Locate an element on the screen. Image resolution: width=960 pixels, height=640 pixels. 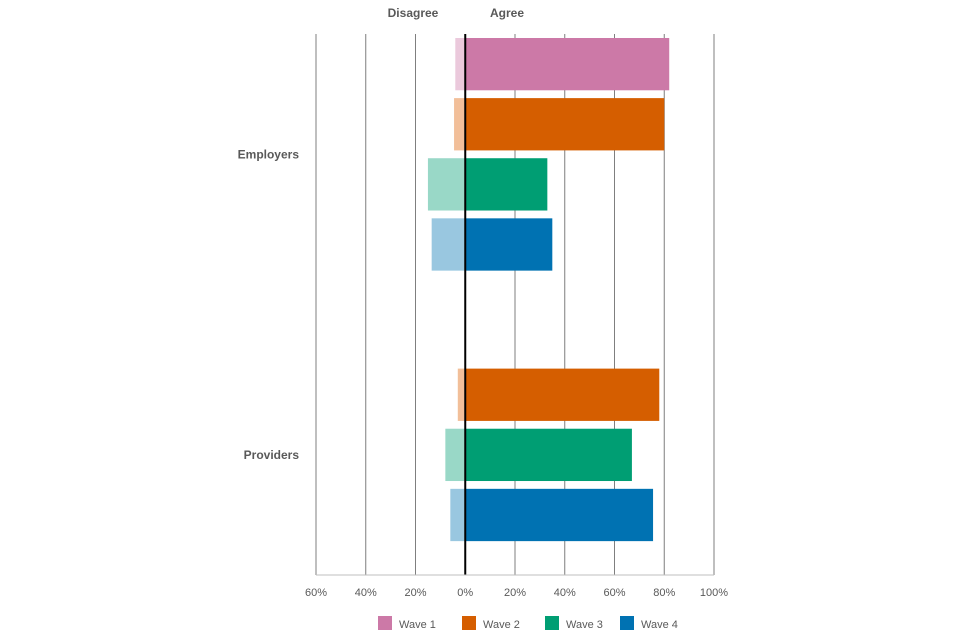
legend-label-wave-4: Wave 4 is located at coordinates (659, 625).